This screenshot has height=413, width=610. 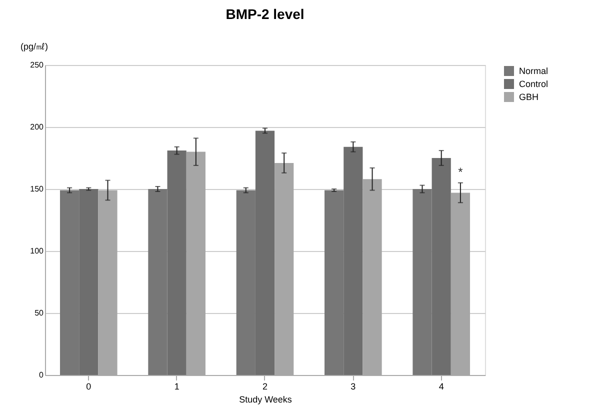 What do you see at coordinates (37, 65) in the screenshot?
I see `y-tick-label: 250` at bounding box center [37, 65].